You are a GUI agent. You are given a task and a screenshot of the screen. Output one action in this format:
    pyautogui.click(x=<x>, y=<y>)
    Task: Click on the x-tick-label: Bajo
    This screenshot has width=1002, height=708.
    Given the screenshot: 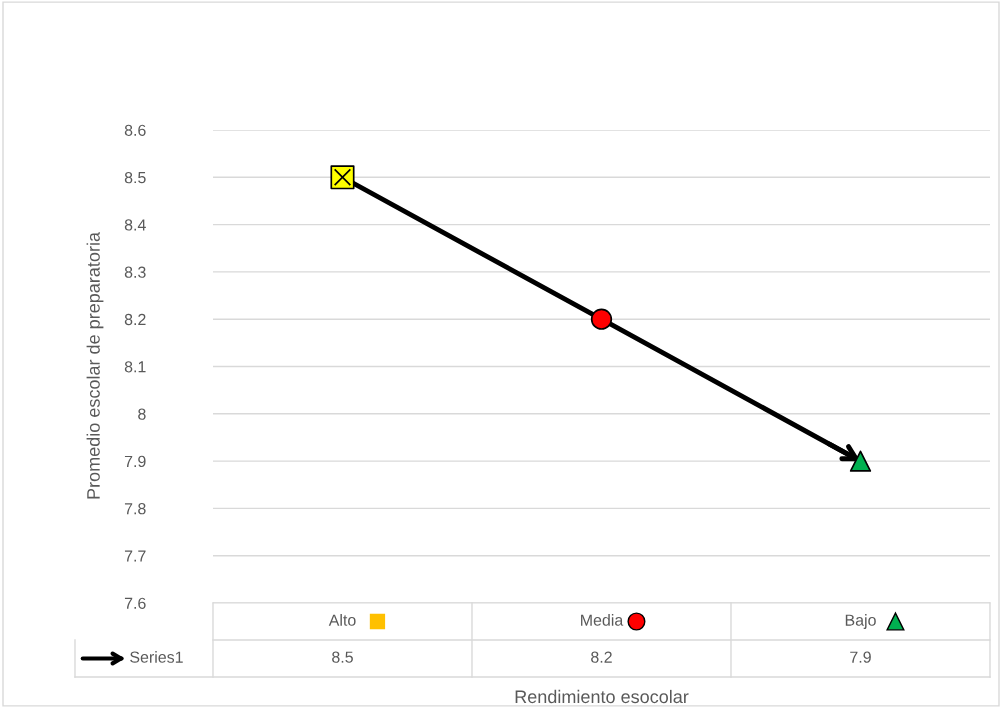 What is the action you would take?
    pyautogui.click(x=860, y=621)
    